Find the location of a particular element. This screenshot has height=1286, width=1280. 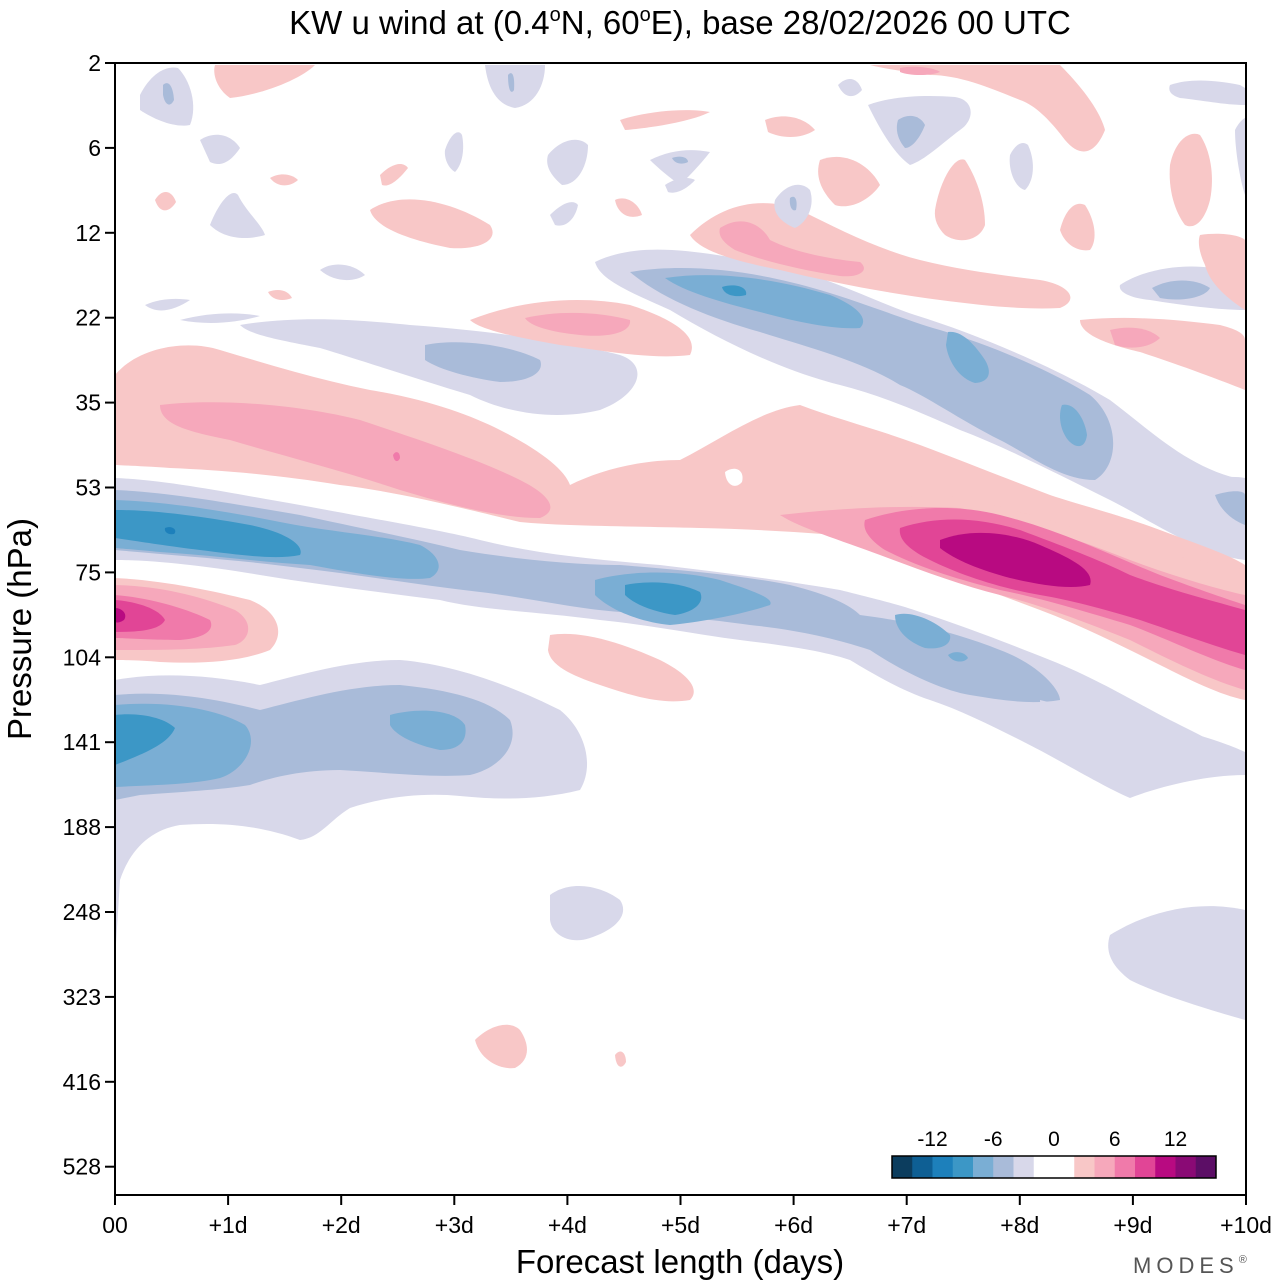

y-tick-label-8: 141 is located at coordinates (82, 742).